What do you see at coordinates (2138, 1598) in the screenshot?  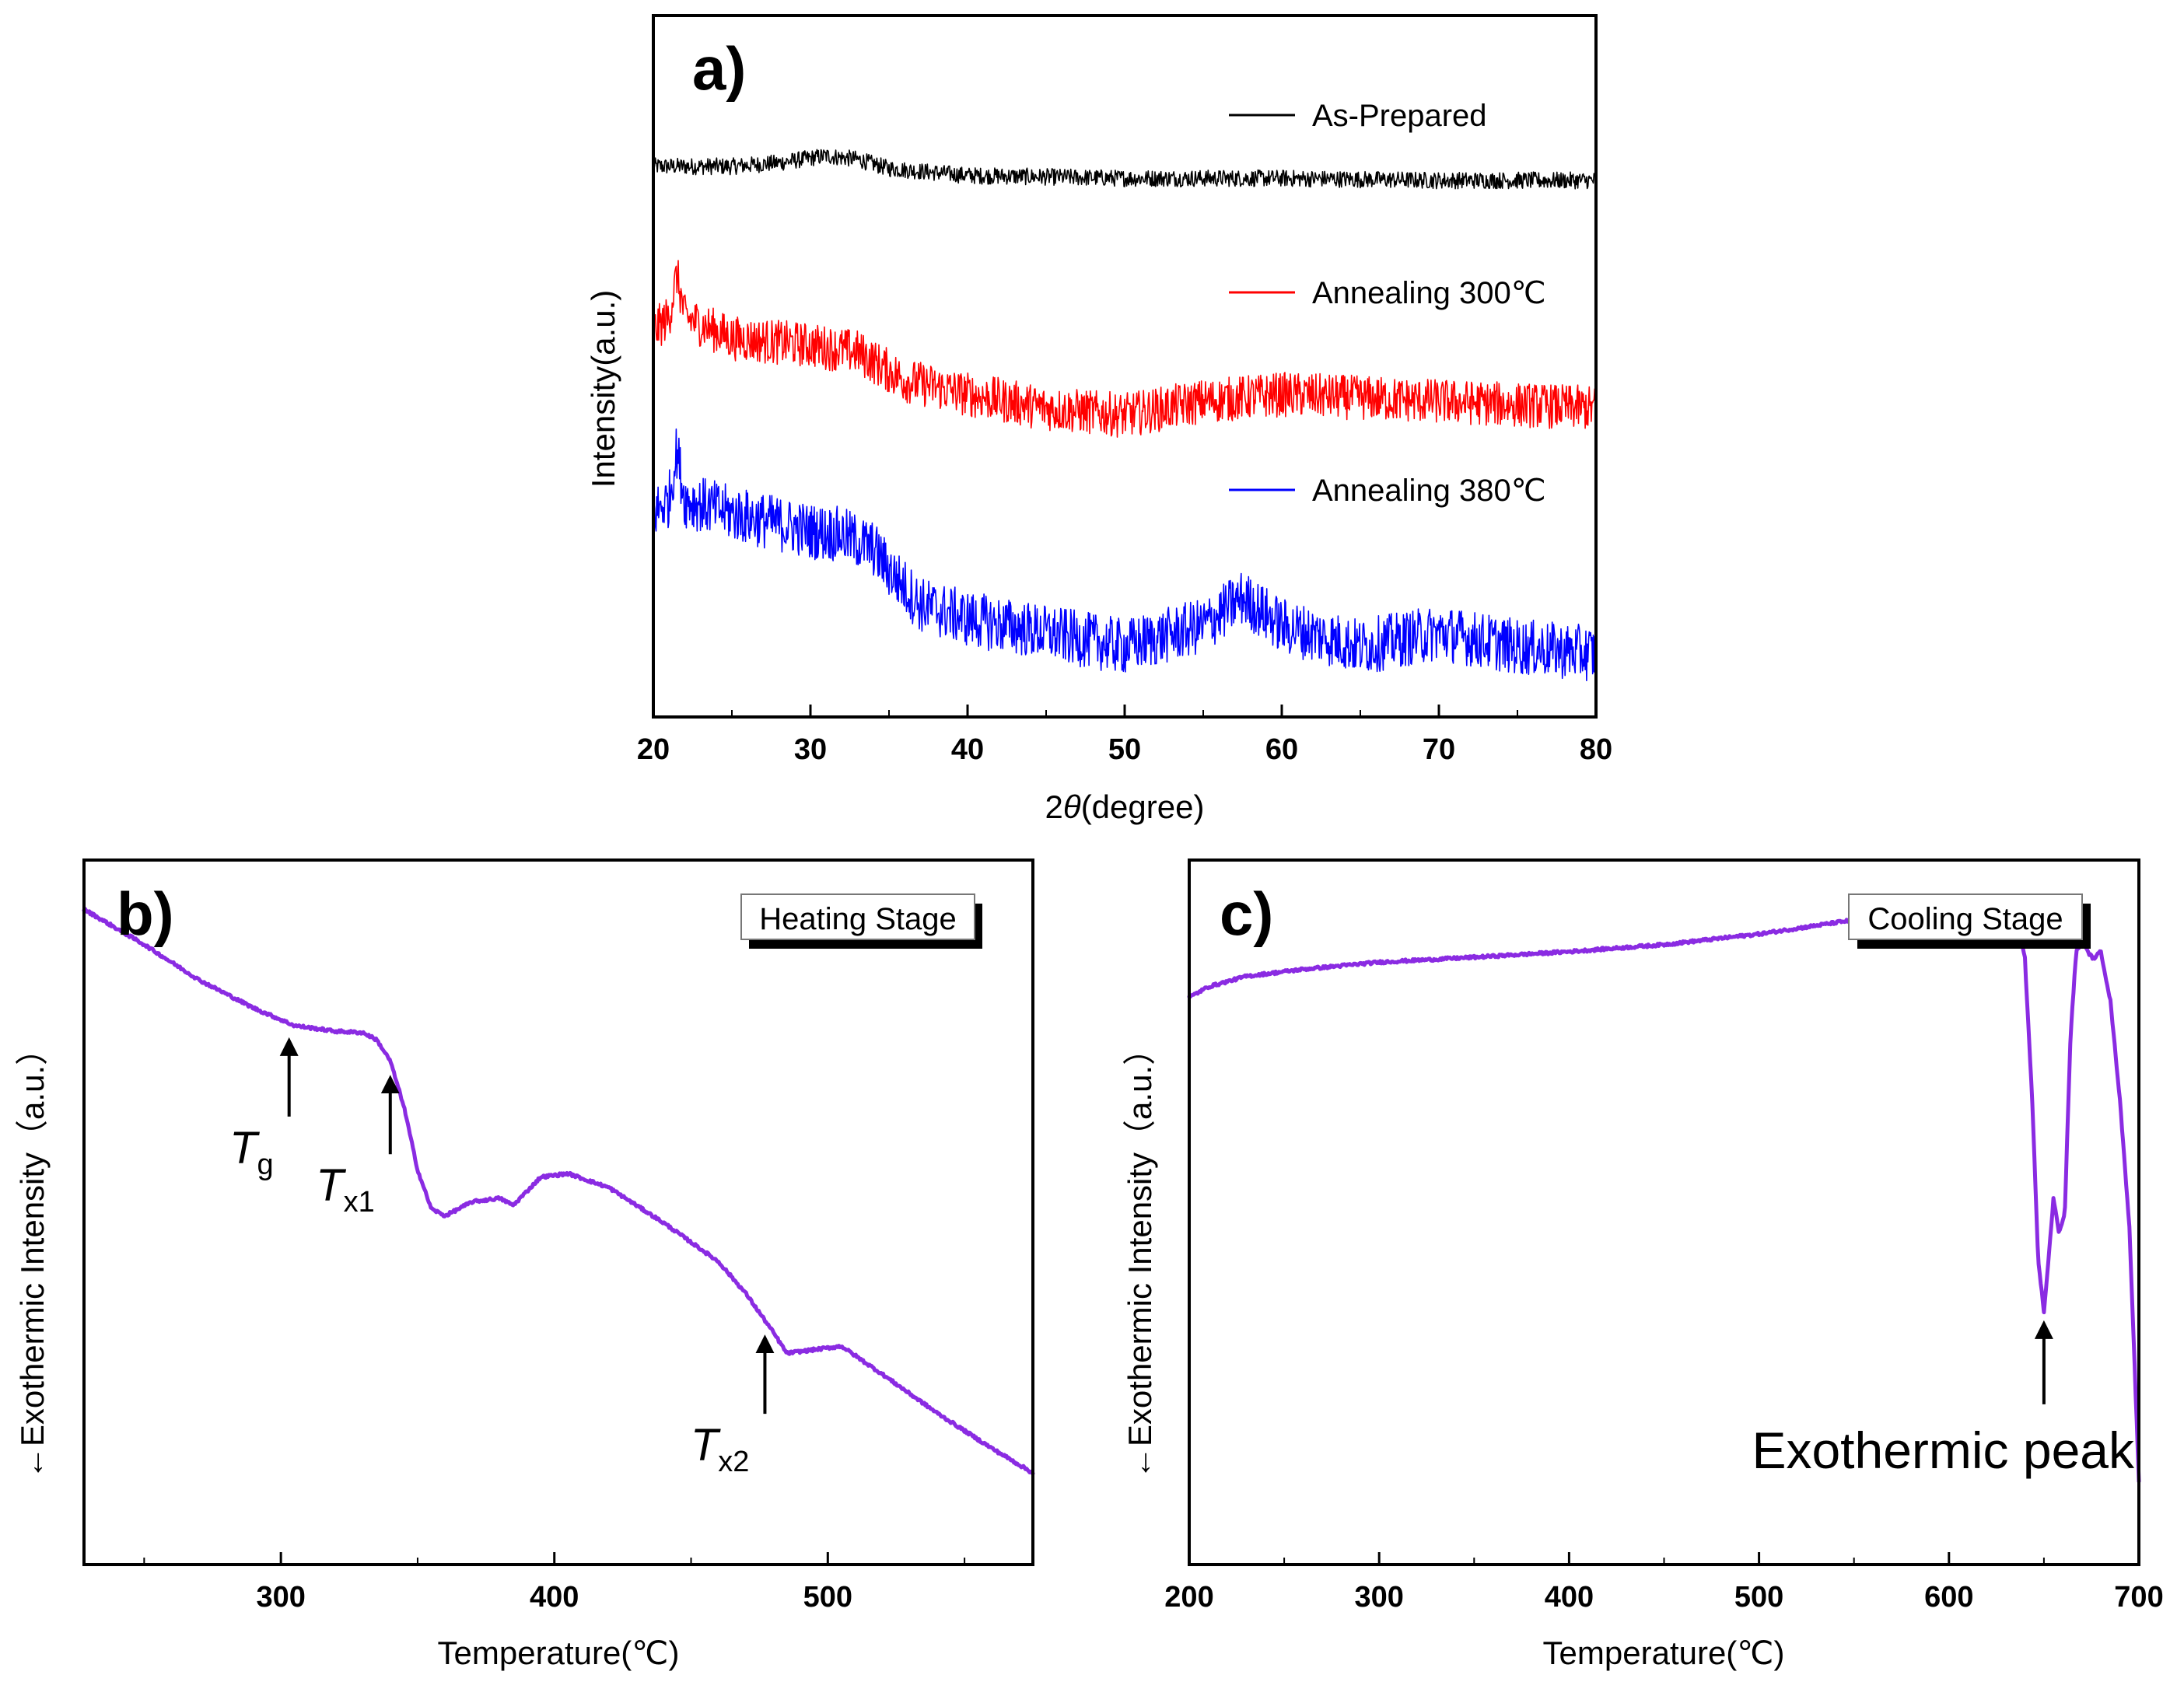 I see `x-tick-label: 700` at bounding box center [2138, 1598].